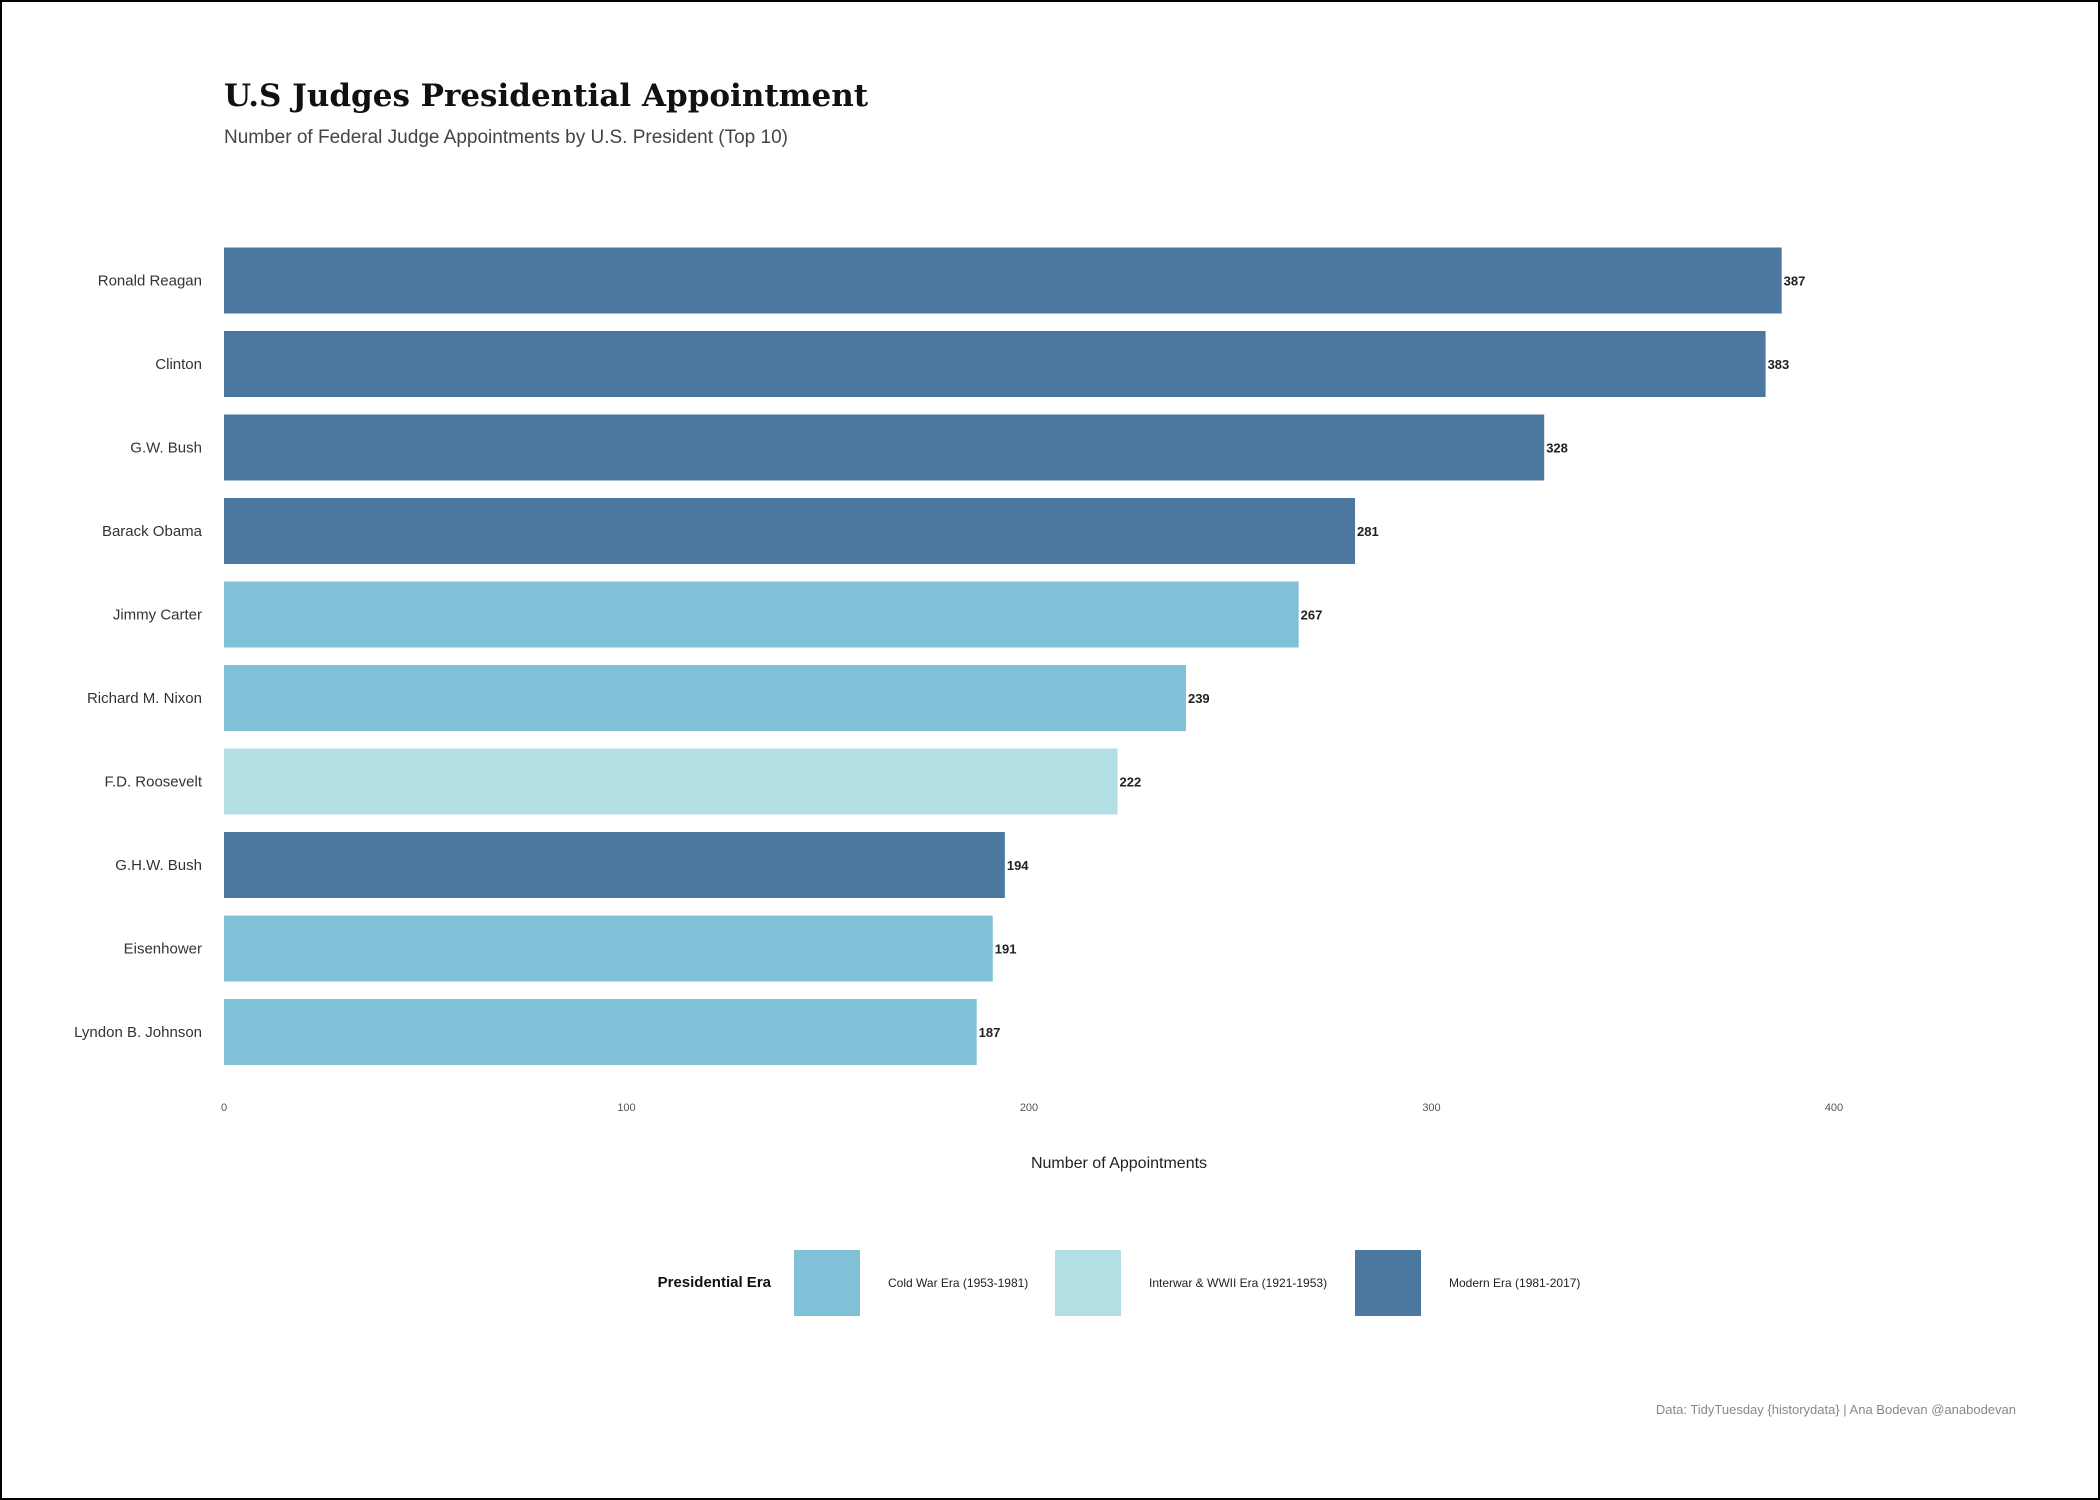 The width and height of the screenshot is (2100, 1500). Describe the element at coordinates (1557, 448) in the screenshot. I see `data-label: 328` at that location.